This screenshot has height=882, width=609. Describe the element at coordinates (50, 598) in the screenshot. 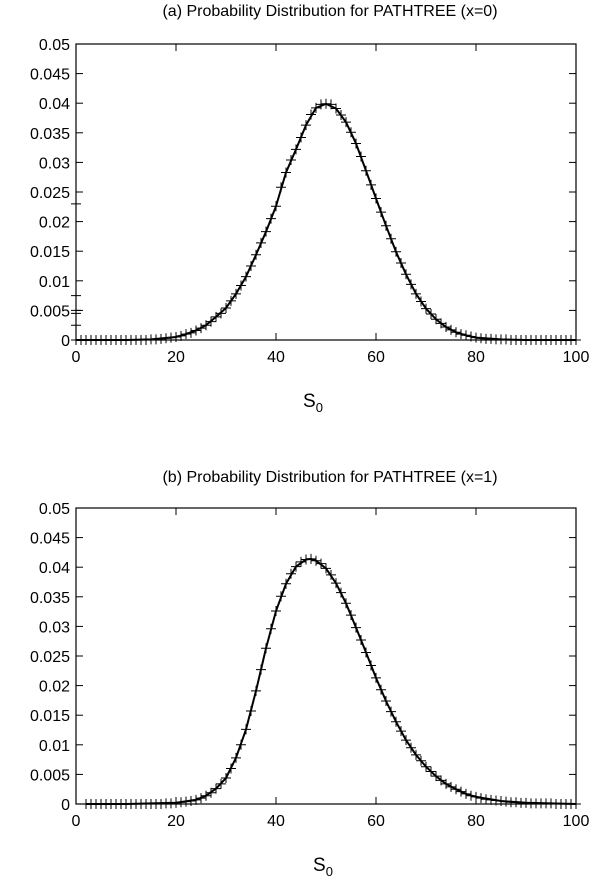

I see `y-tick-label: 0.035` at that location.